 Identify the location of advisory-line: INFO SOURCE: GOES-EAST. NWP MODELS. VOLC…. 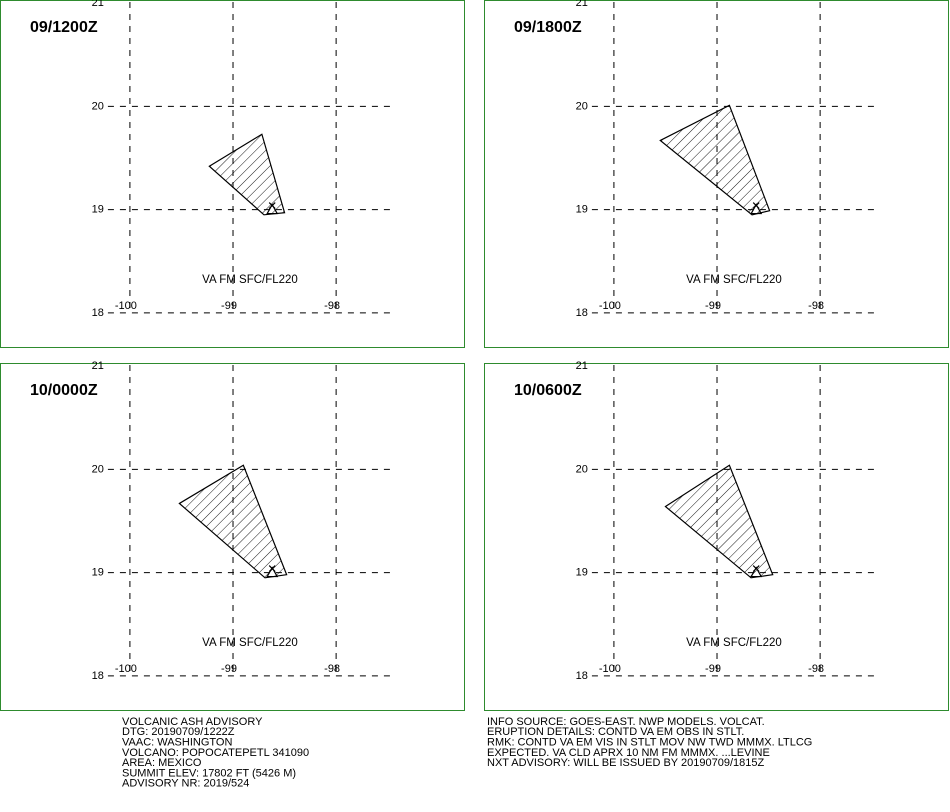
(626, 722).